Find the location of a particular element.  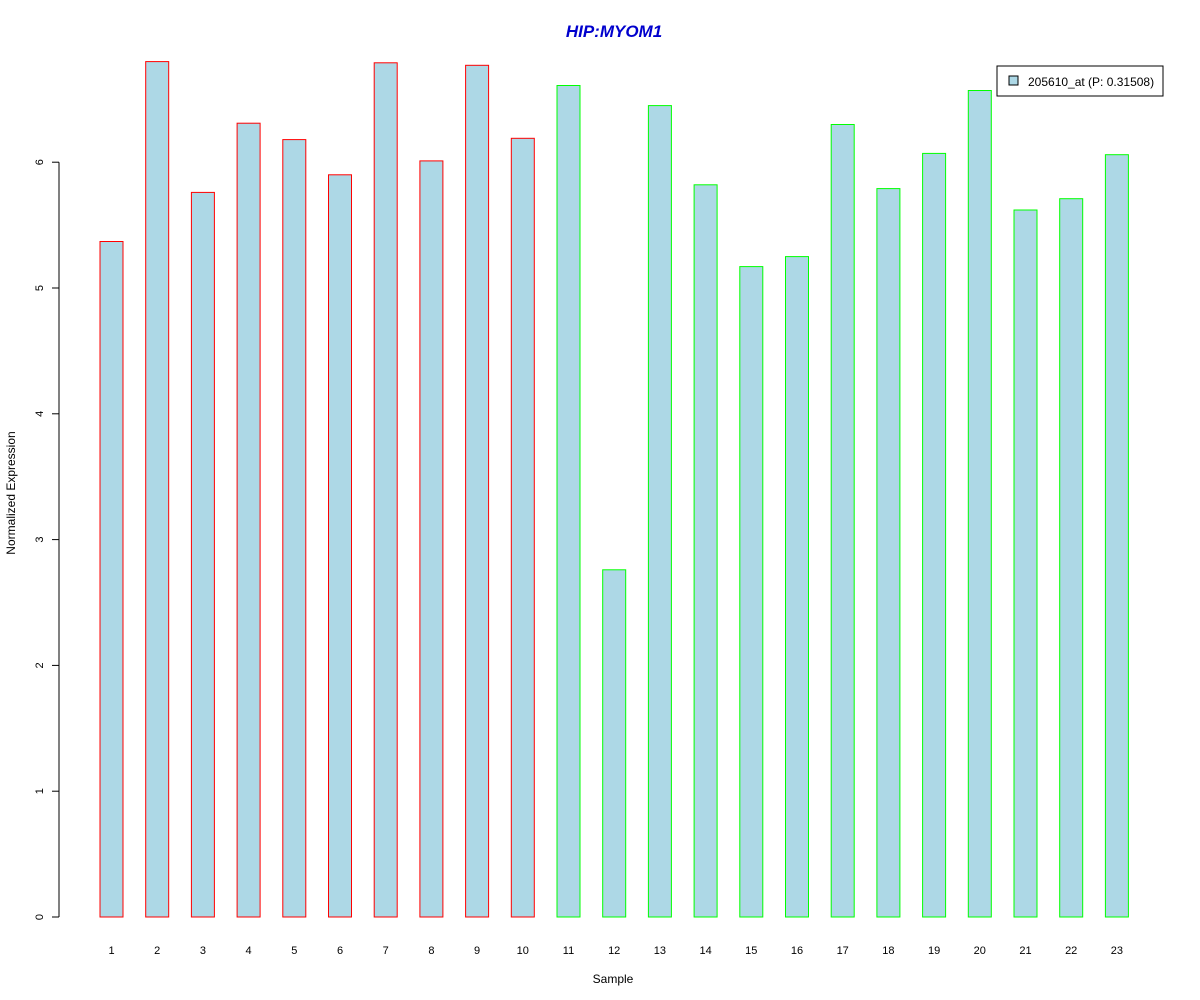

x-tick-label: 8 is located at coordinates (431, 951).